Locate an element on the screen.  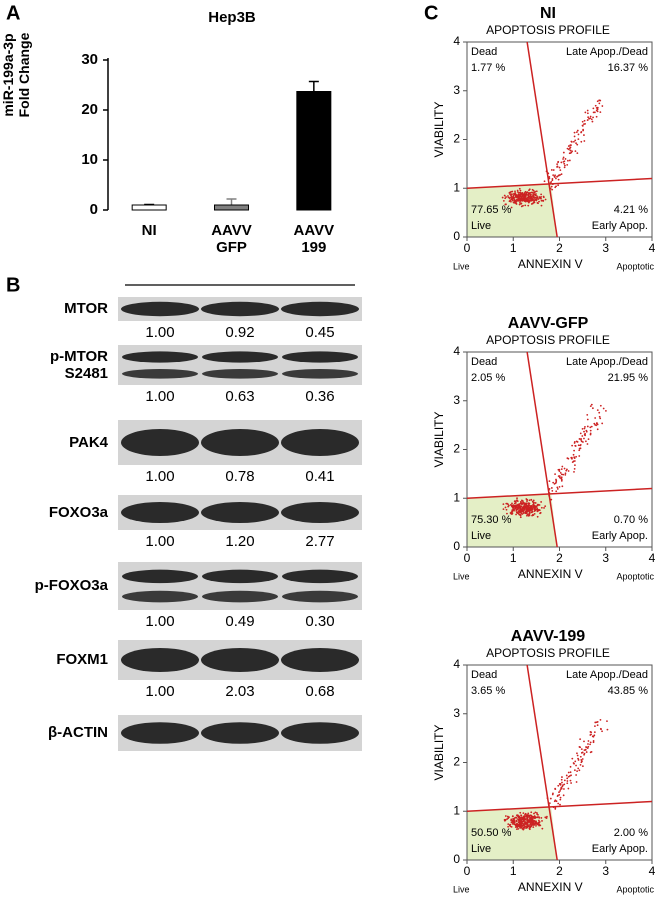
gate-line is located at coordinates (542, 139).